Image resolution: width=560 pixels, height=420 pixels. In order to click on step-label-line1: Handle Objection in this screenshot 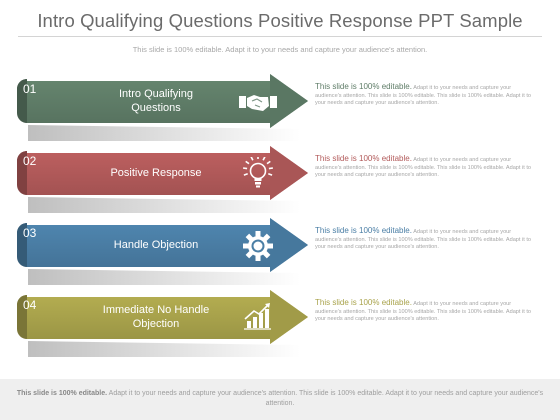, I will do `click(156, 245)`.